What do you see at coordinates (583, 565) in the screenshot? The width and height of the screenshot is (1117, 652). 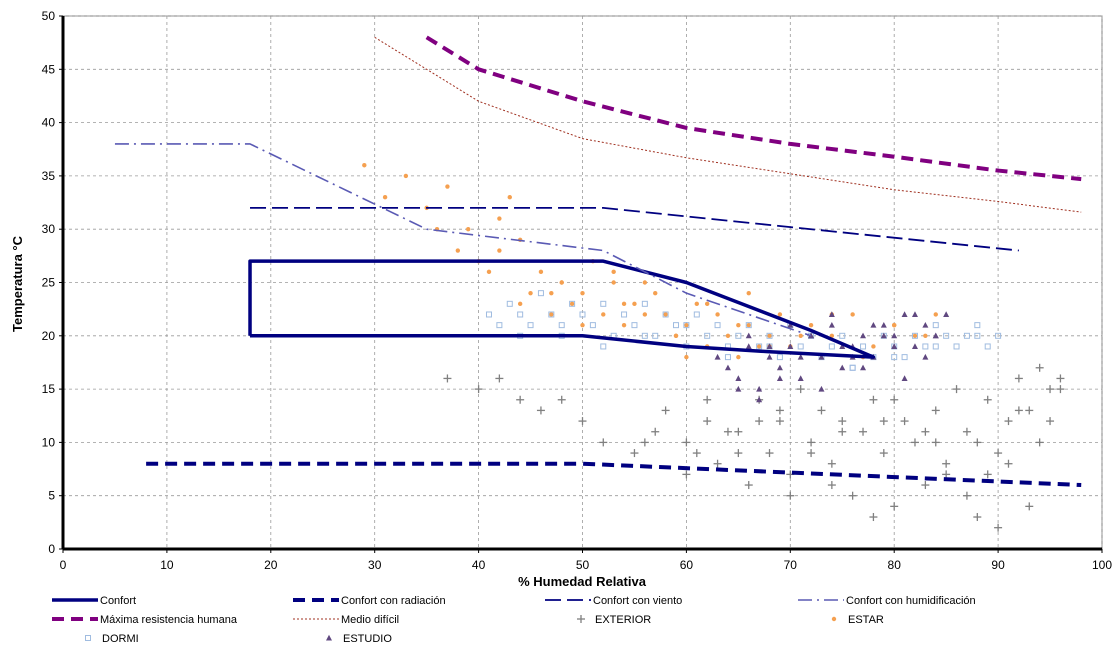 I see `x-tick-label: 50` at bounding box center [583, 565].